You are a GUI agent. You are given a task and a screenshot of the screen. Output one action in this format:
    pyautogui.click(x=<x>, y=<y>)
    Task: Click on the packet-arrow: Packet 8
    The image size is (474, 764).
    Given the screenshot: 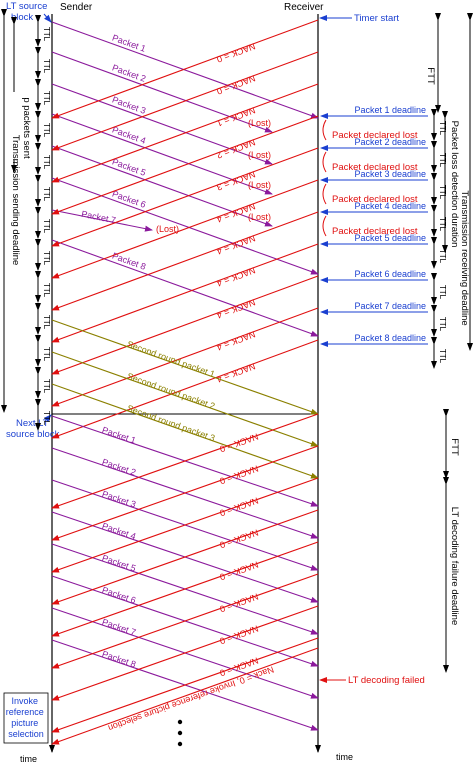 What is the action you would take?
    pyautogui.click(x=185, y=288)
    